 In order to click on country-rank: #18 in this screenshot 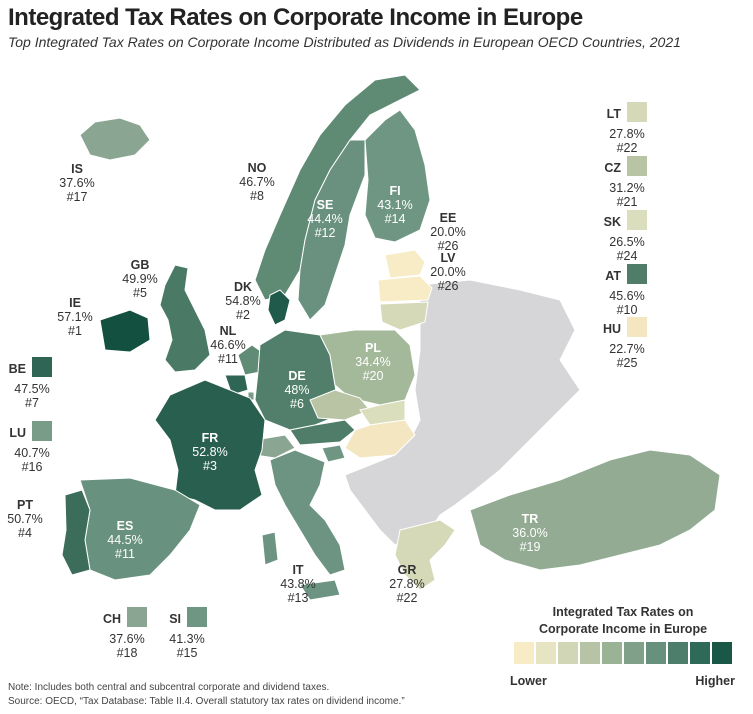, I will do `click(127, 653)`.